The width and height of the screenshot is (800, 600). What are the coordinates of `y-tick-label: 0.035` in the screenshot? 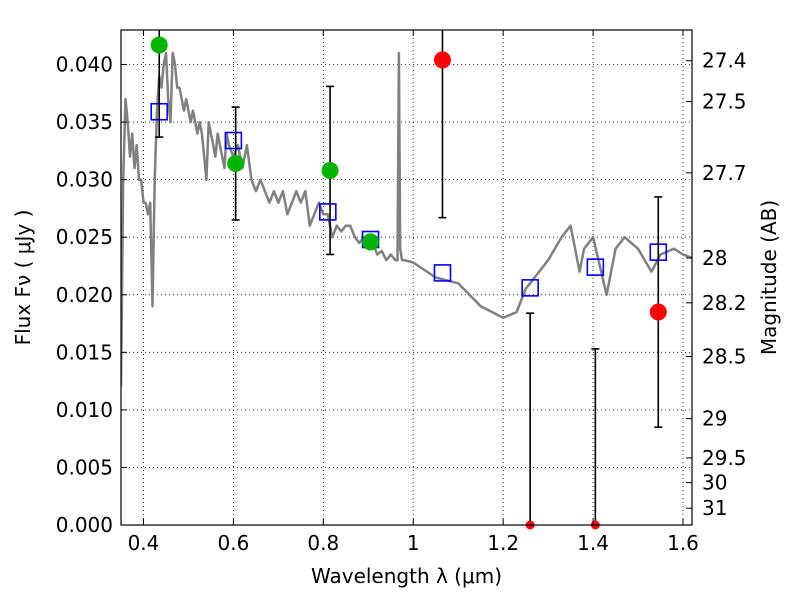 It's located at (84, 122).